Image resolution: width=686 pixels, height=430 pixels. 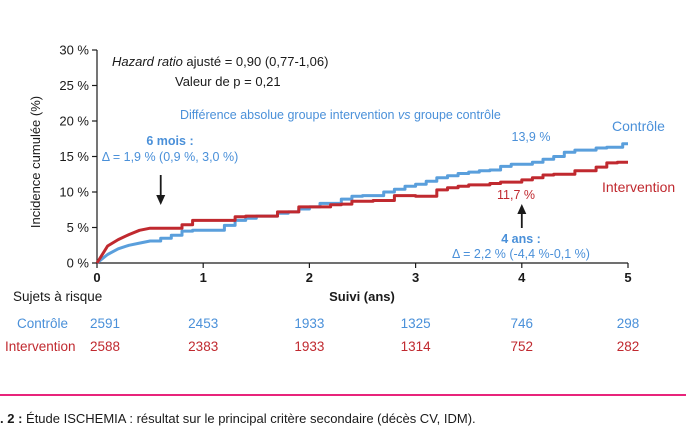 What do you see at coordinates (11, 418) in the screenshot?
I see `figure-number: . 2 :` at bounding box center [11, 418].